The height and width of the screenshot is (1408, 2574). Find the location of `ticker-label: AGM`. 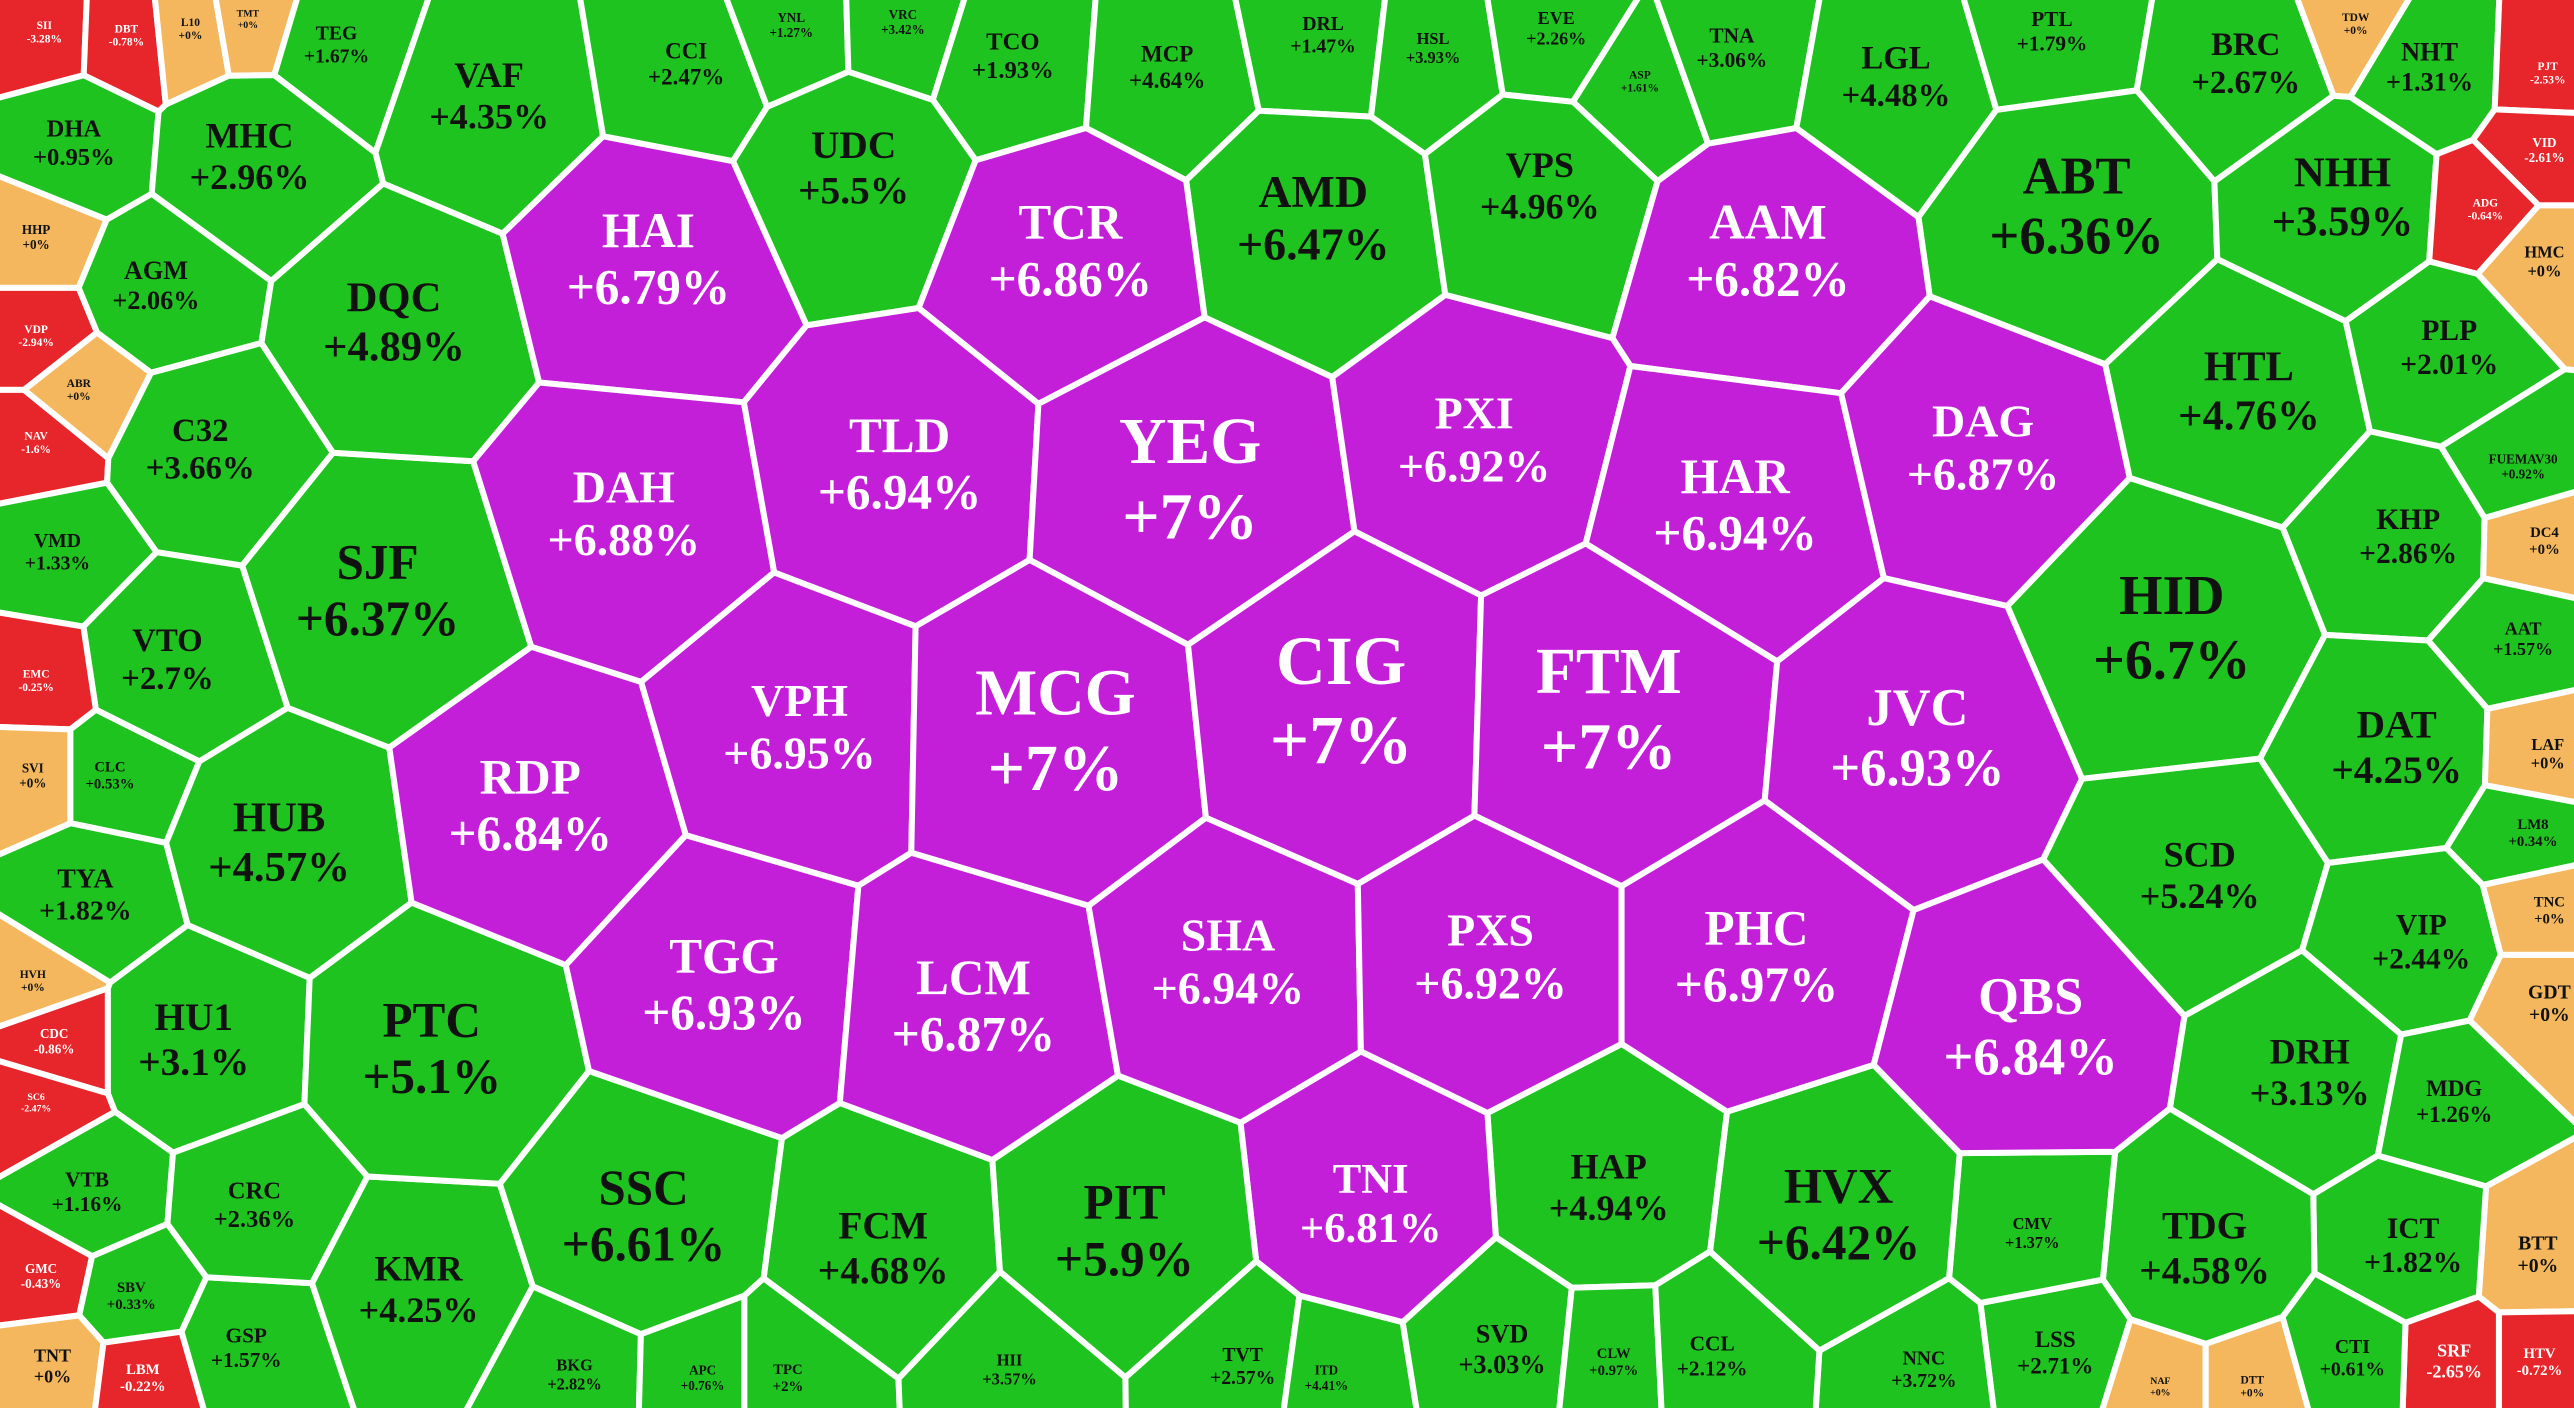

ticker-label: AGM is located at coordinates (156, 270).